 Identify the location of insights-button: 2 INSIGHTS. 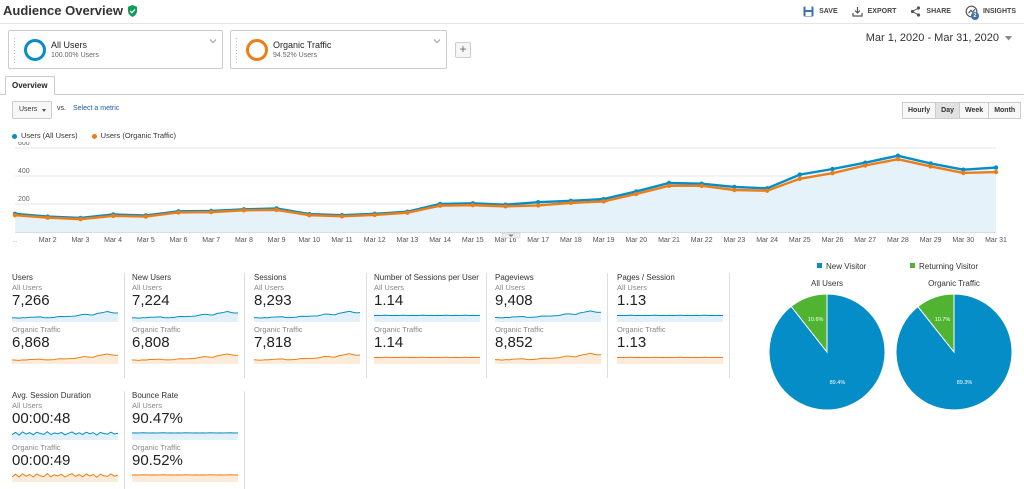
(990, 12).